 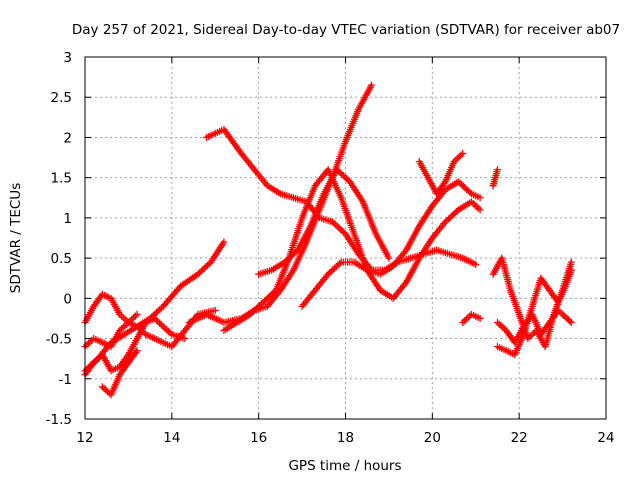 What do you see at coordinates (344, 466) in the screenshot?
I see `x-axis-label: GPS time / hours` at bounding box center [344, 466].